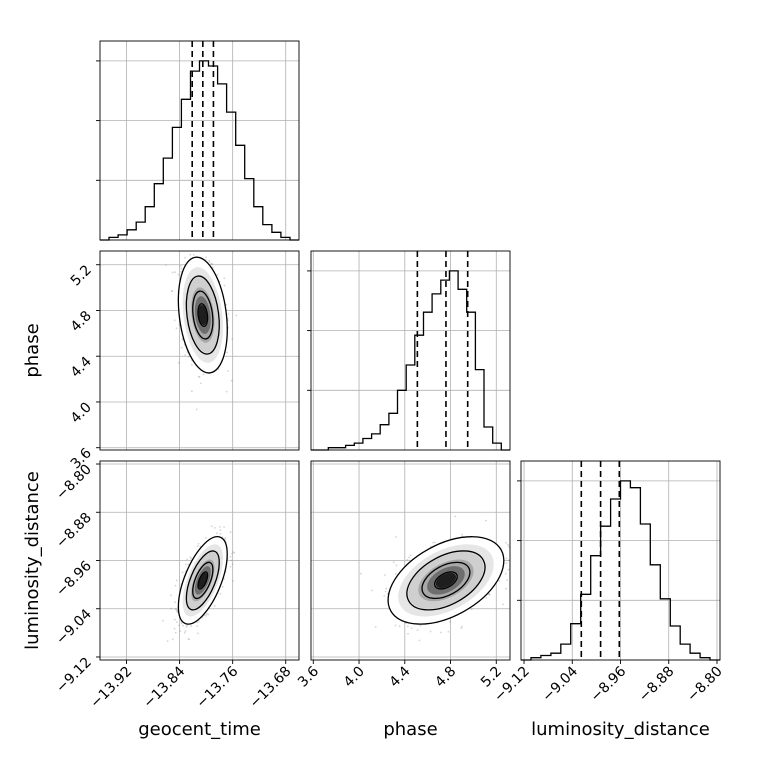 Image resolution: width=760 pixels, height=760 pixels. What do you see at coordinates (164, 687) in the screenshot?
I see `x-tick-label: −13.84` at bounding box center [164, 687].